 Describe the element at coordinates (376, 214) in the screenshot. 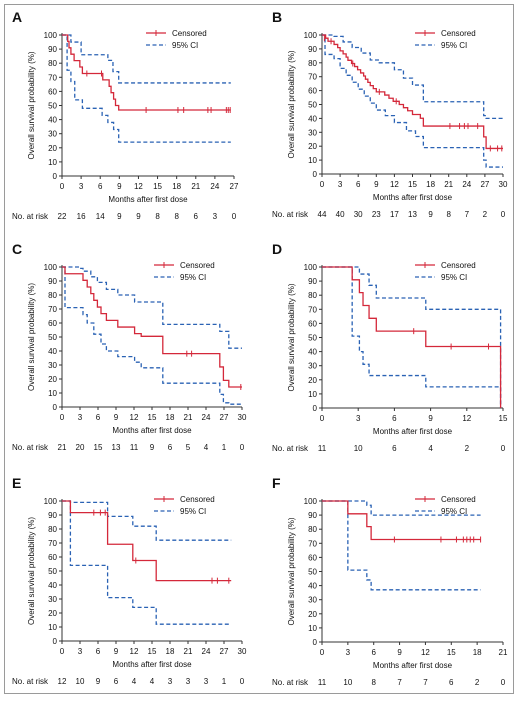

I see `at-risk-count: 23` at that location.